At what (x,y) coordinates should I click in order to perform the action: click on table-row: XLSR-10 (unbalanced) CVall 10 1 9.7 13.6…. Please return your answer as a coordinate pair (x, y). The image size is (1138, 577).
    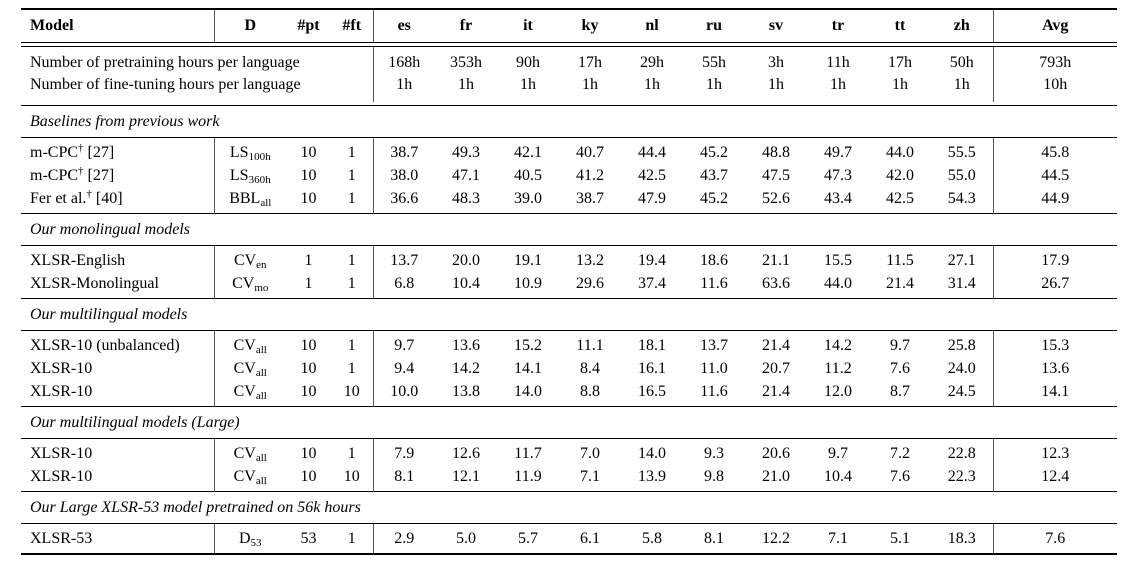
    Looking at the image, I should click on (569, 343).